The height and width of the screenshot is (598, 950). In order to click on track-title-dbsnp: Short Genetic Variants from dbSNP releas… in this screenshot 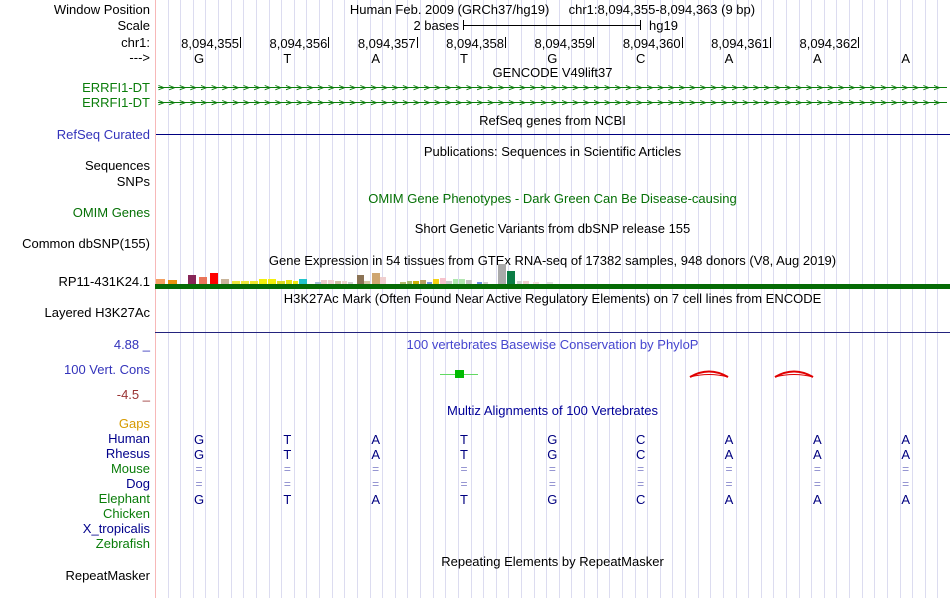, I will do `click(552, 228)`.